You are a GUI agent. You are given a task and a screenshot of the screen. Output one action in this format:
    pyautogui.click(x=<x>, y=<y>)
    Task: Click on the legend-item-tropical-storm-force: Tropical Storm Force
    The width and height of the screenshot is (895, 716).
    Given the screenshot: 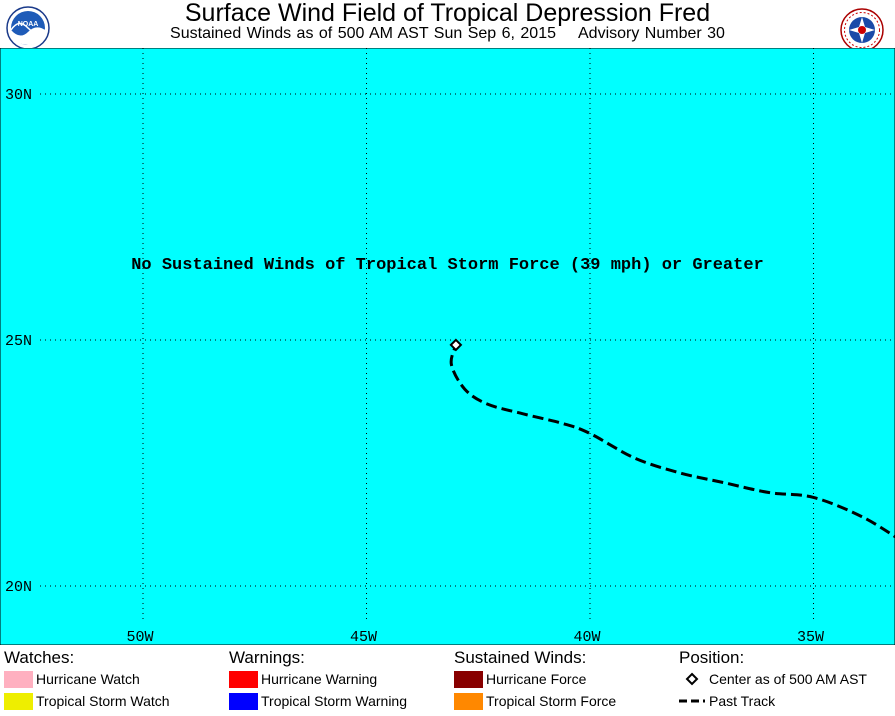 What is the action you would take?
    pyautogui.click(x=535, y=701)
    